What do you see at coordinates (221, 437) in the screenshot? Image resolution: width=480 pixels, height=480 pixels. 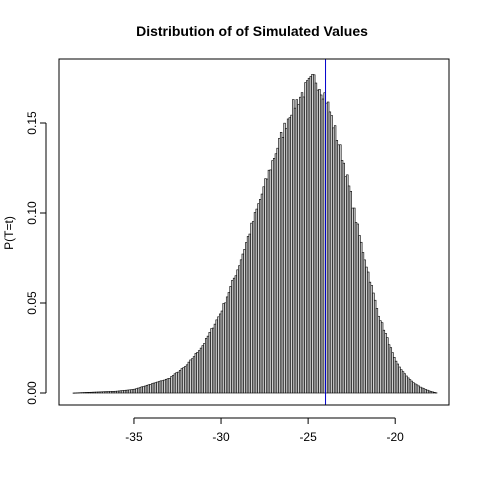 I see `x-tick-label: -30` at bounding box center [221, 437].